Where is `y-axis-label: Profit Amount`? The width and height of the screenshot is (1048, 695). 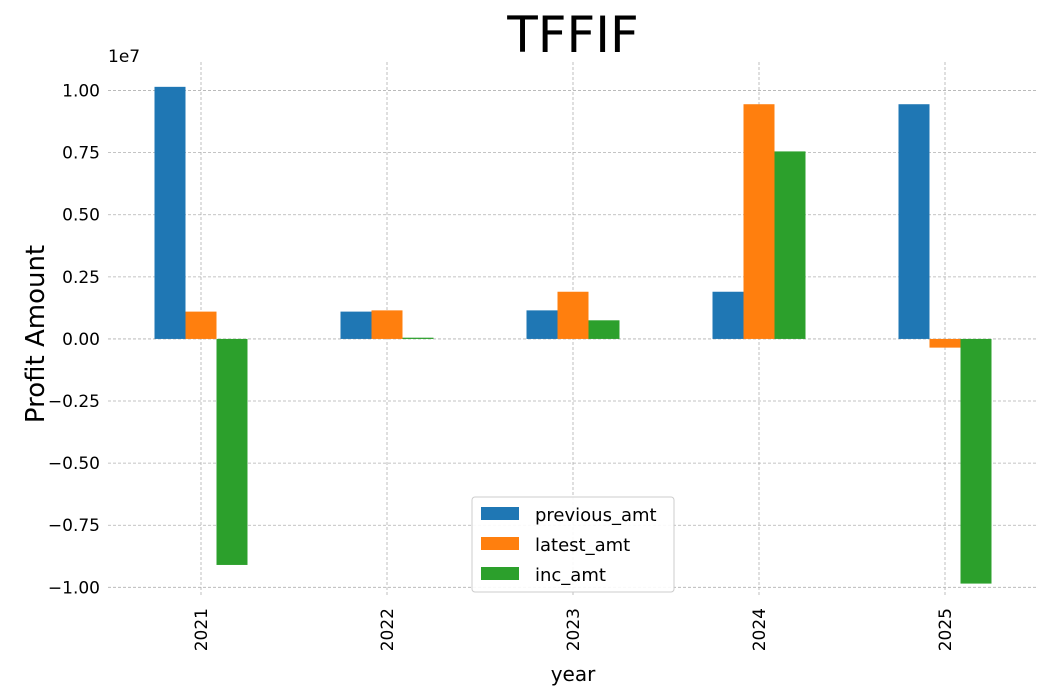 y-axis-label: Profit Amount is located at coordinates (36, 334).